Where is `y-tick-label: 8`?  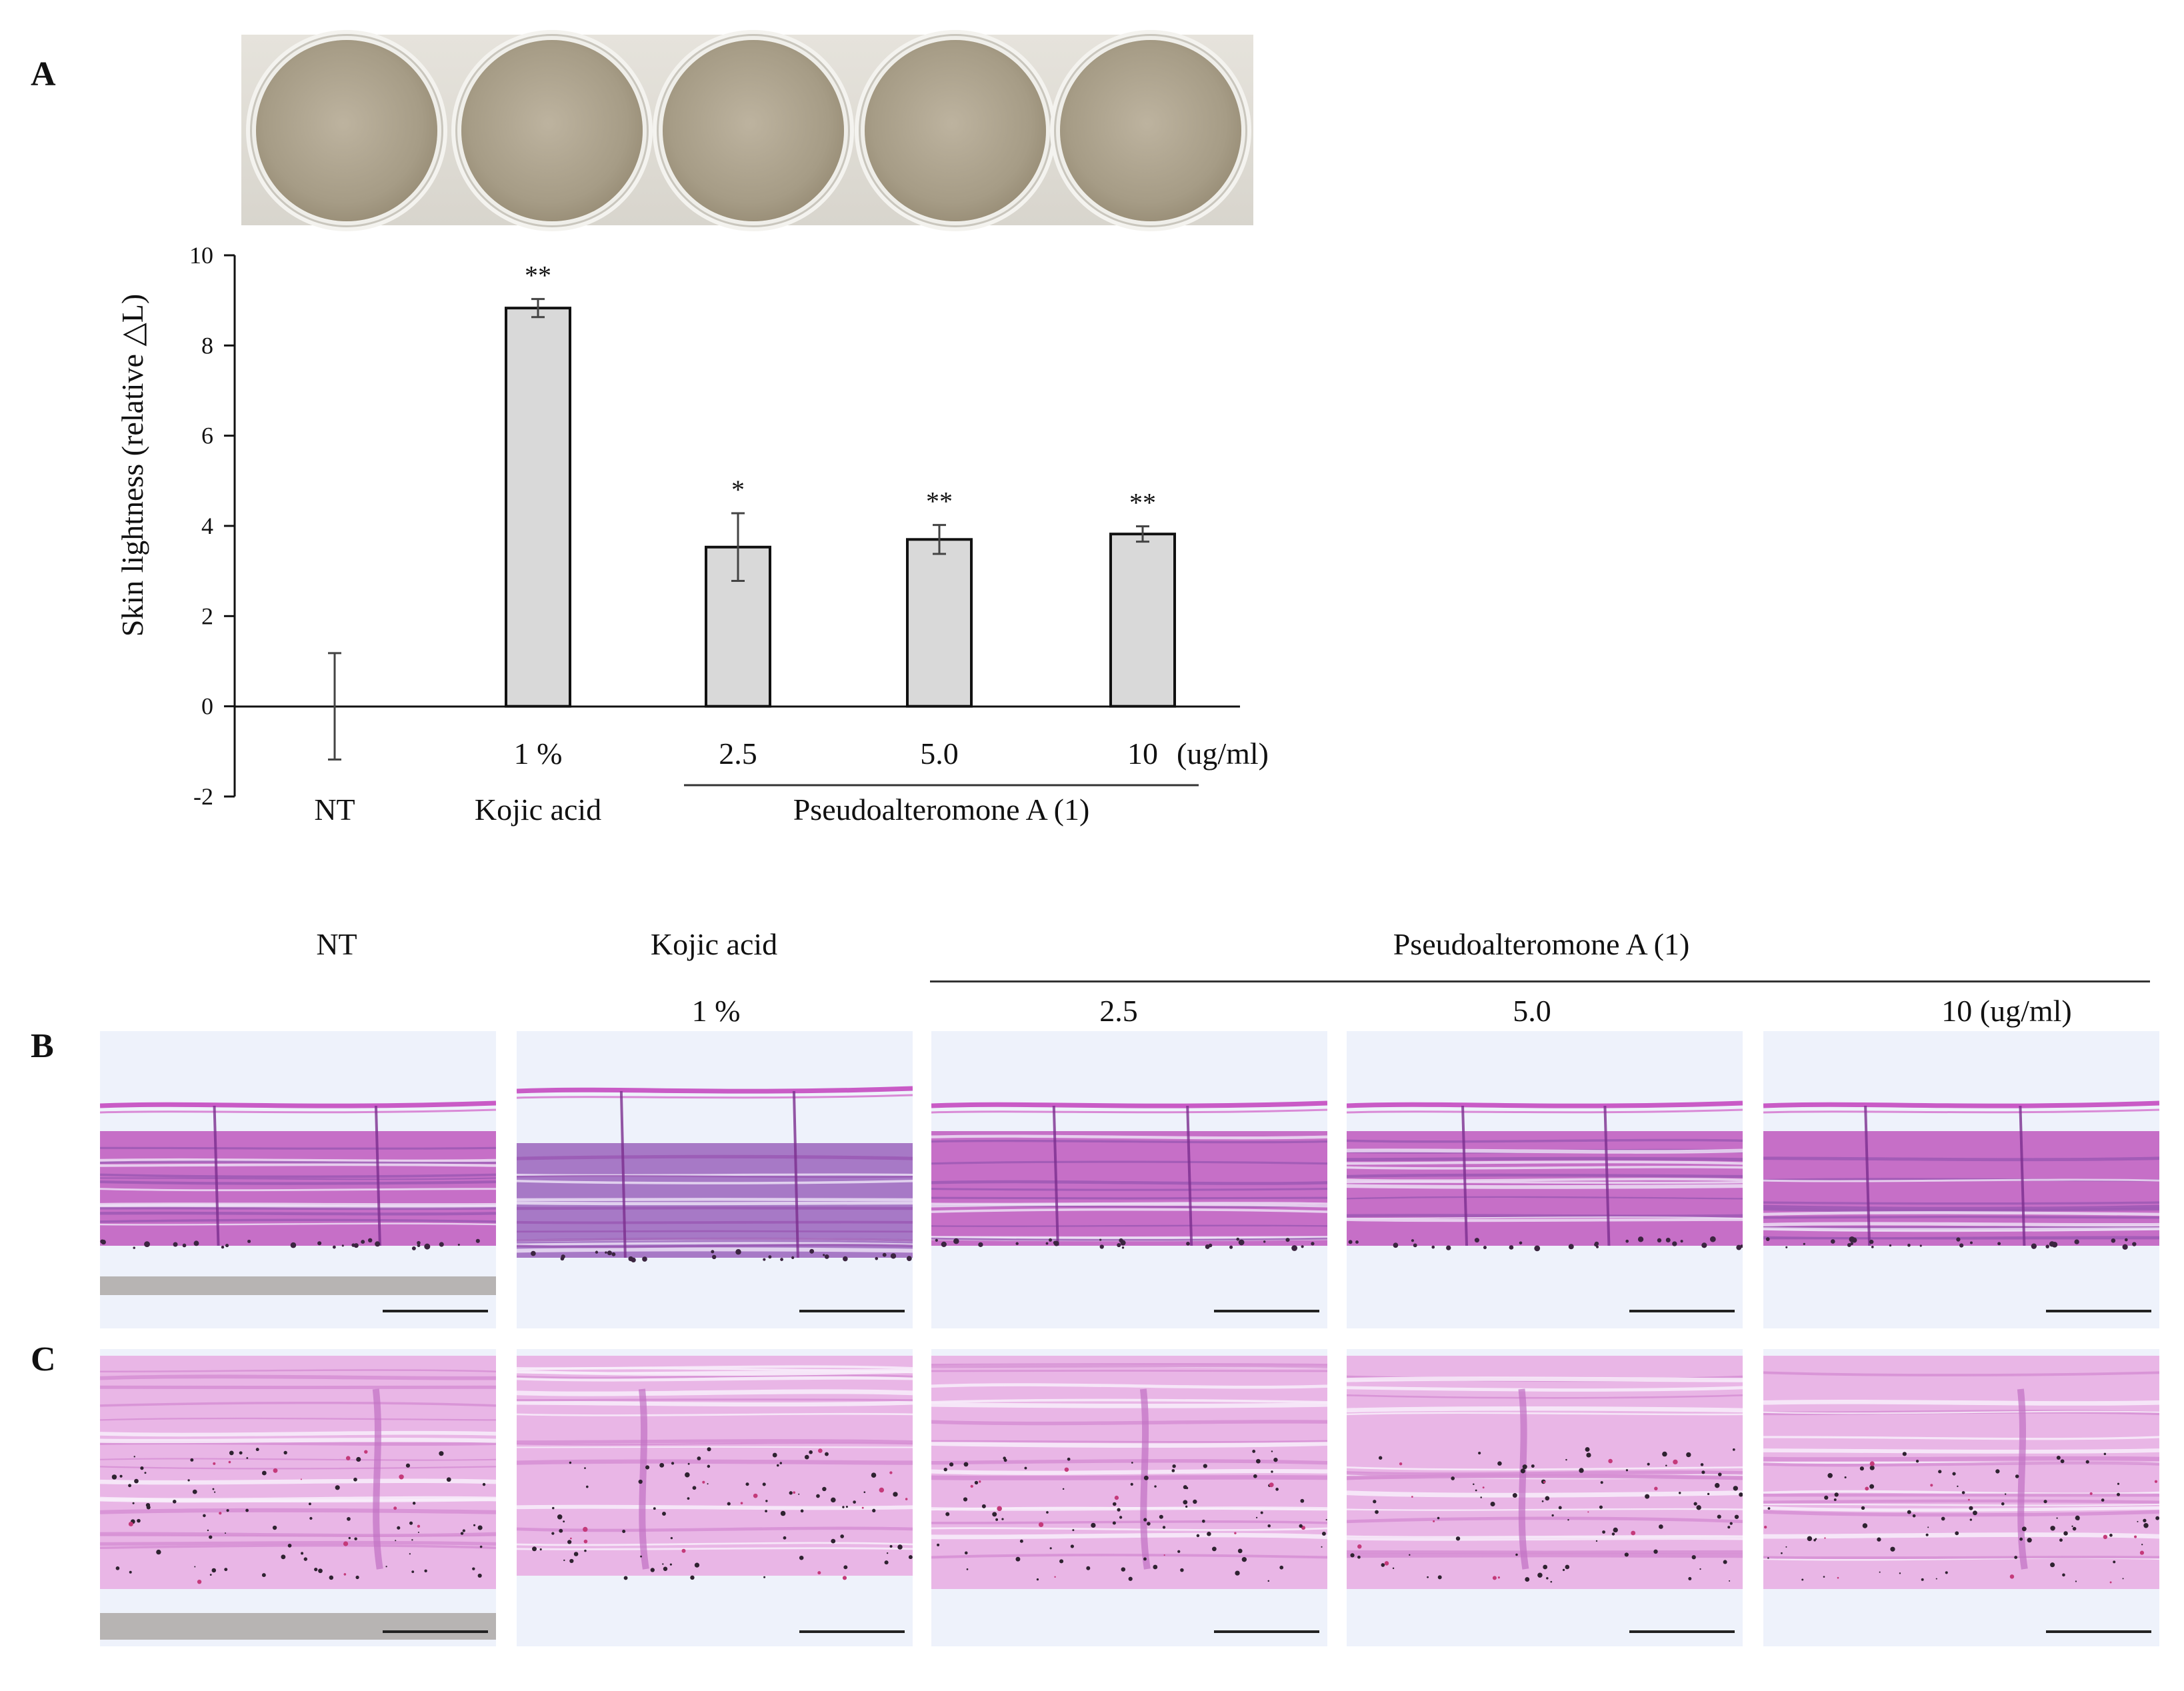
y-tick-label: 8 is located at coordinates (207, 345).